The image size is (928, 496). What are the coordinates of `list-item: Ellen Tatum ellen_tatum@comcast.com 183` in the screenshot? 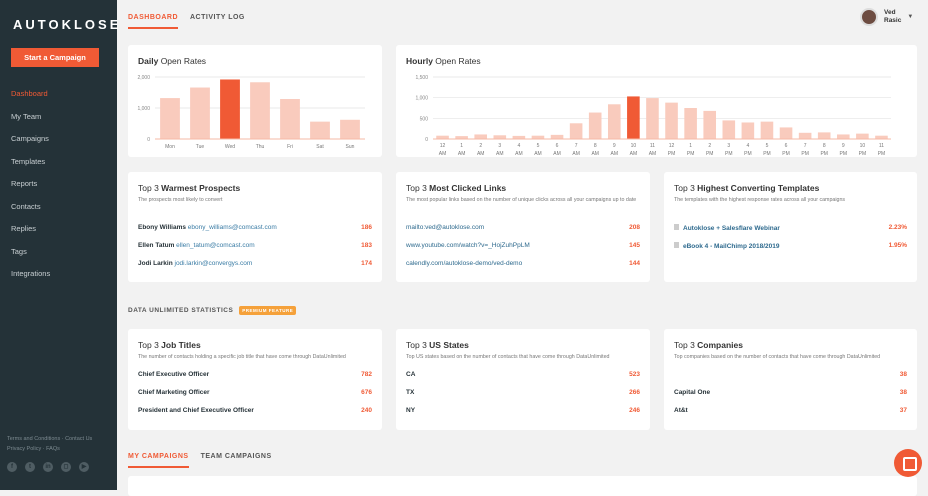 It's located at (255, 245).